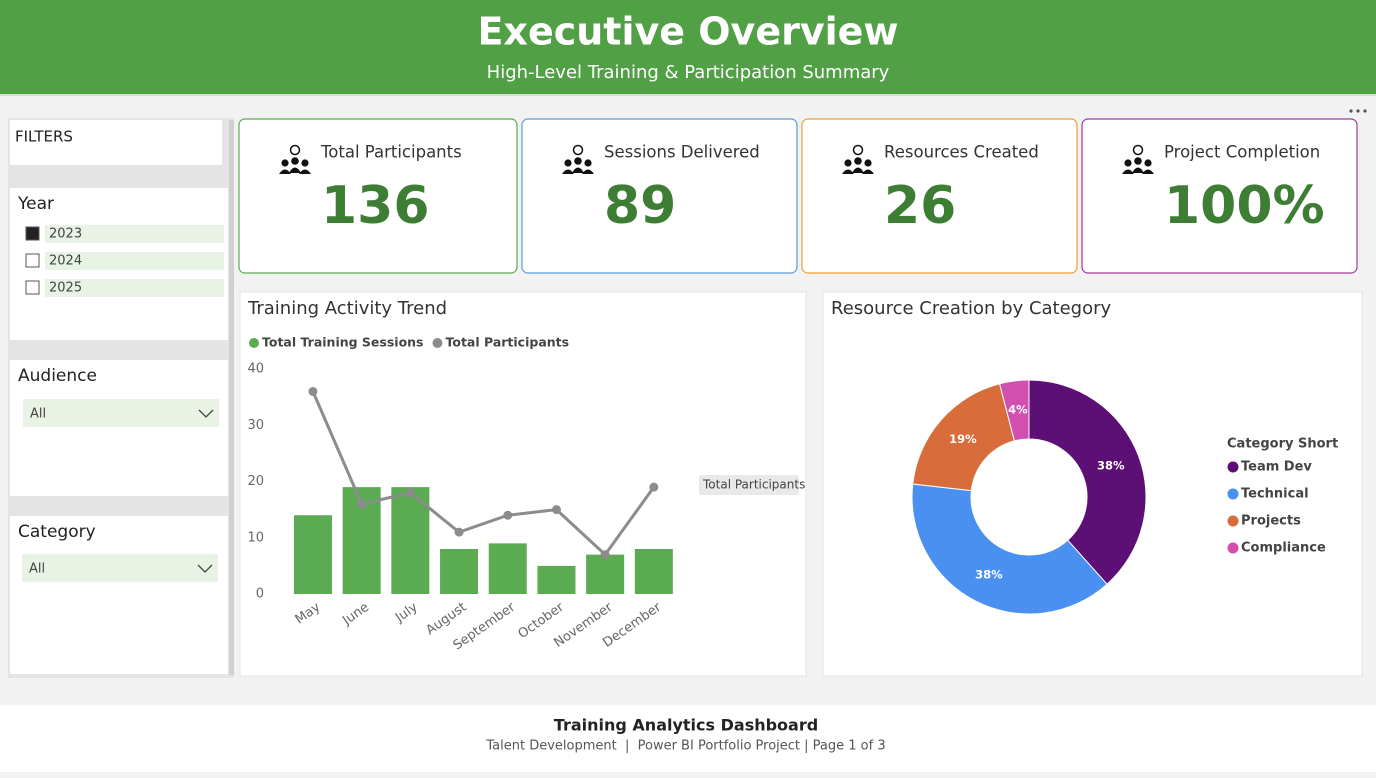 Image resolution: width=1376 pixels, height=778 pixels. I want to click on legend-label: Compliance, so click(1283, 548).